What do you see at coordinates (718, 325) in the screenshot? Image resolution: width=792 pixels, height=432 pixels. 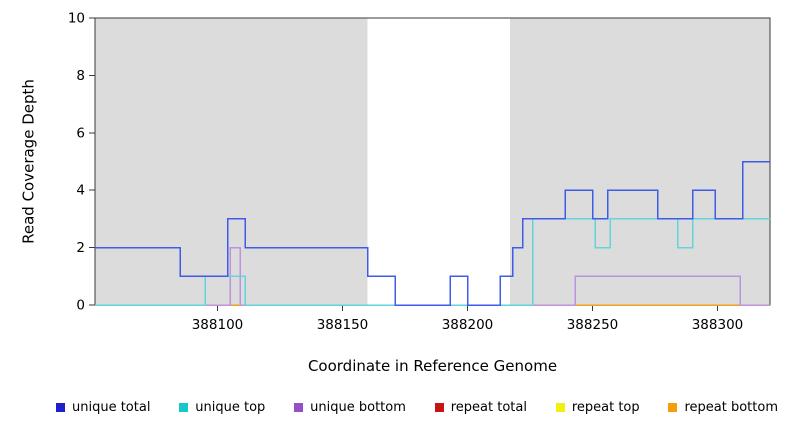 I see `svg-text: 388300` at bounding box center [718, 325].